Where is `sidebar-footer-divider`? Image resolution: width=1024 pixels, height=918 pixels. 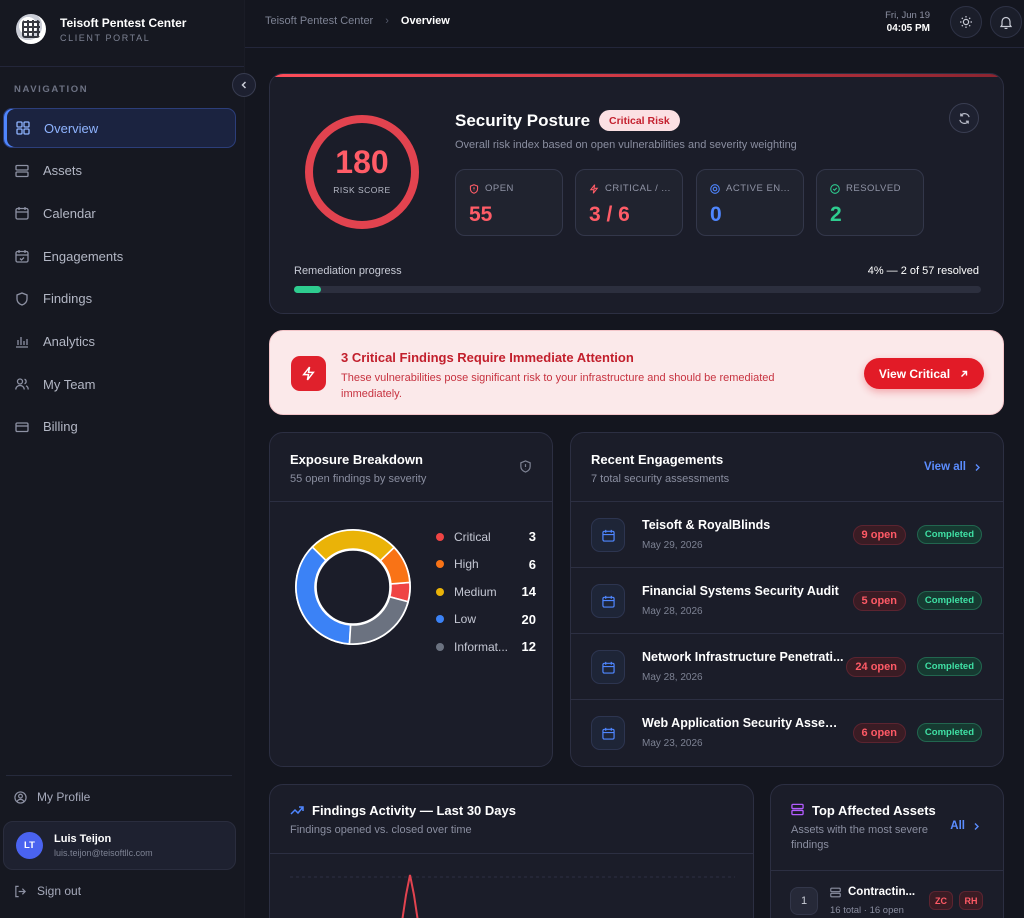
sidebar-footer-divider is located at coordinates (119, 775).